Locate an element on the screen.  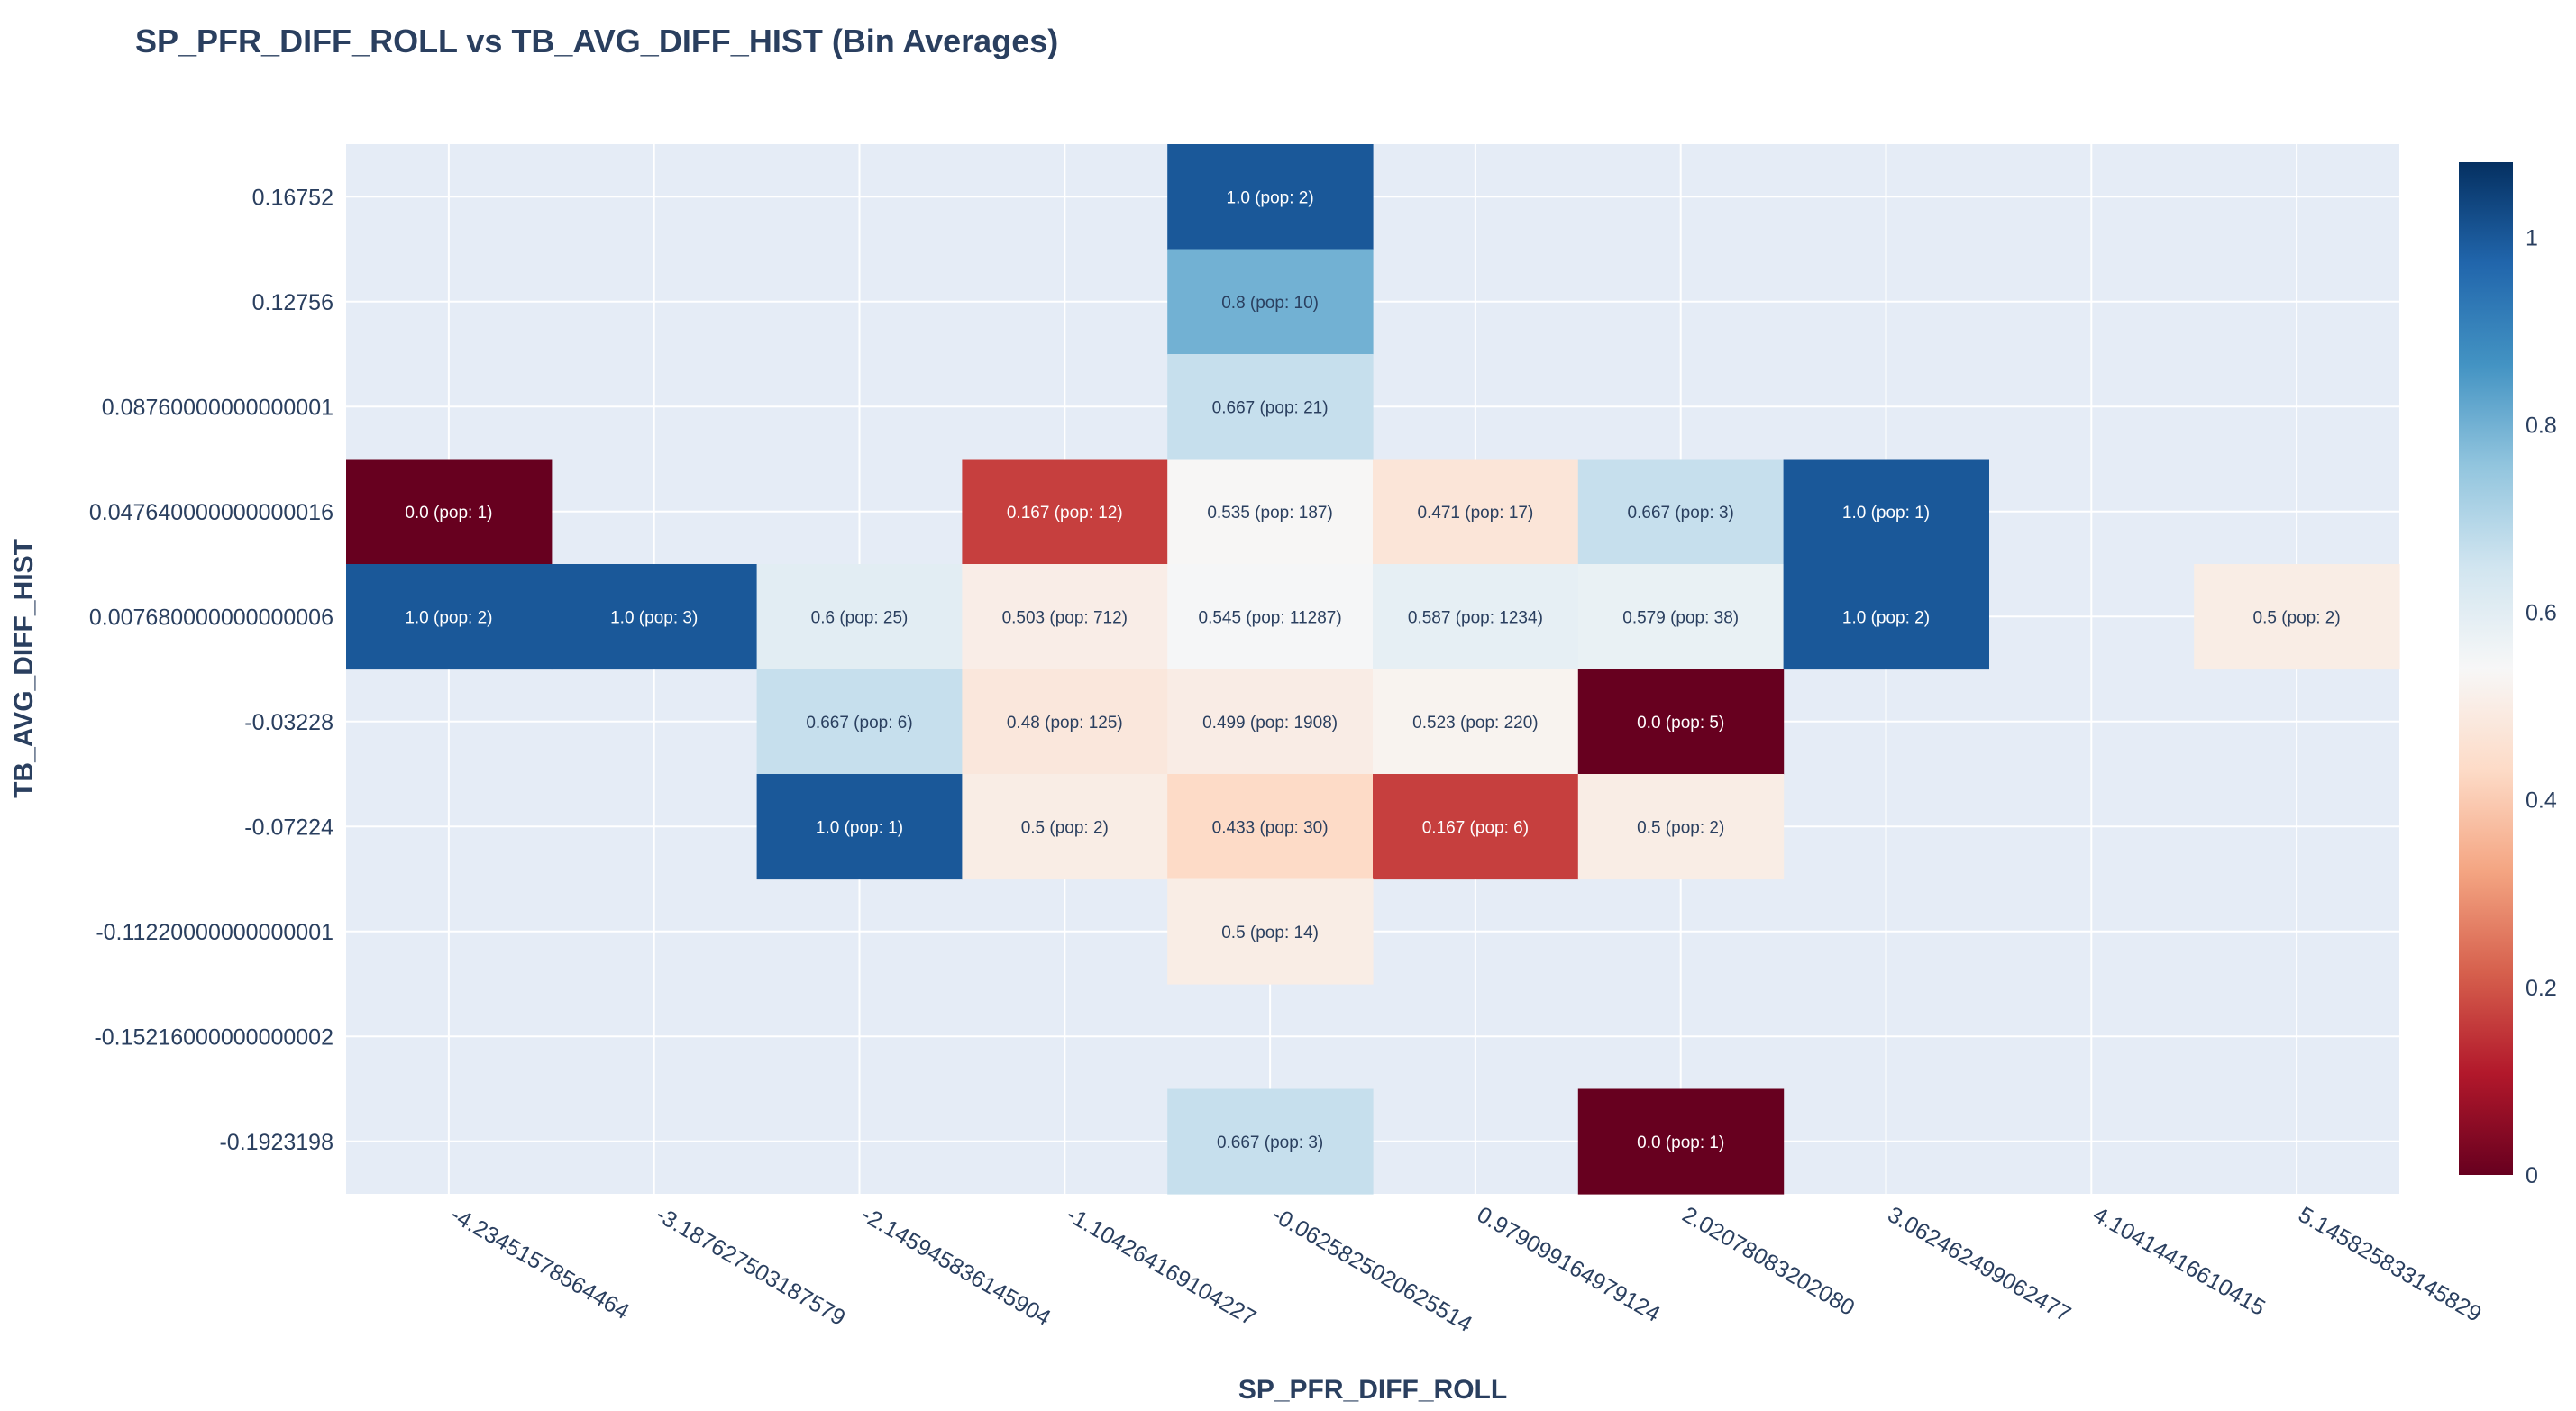
y-tick-label: -0.07224 is located at coordinates (288, 828).